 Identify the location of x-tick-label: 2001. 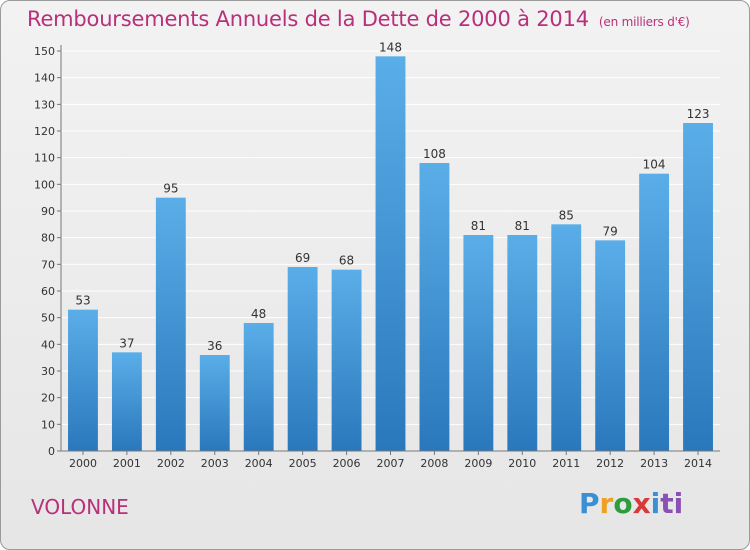
(127, 463).